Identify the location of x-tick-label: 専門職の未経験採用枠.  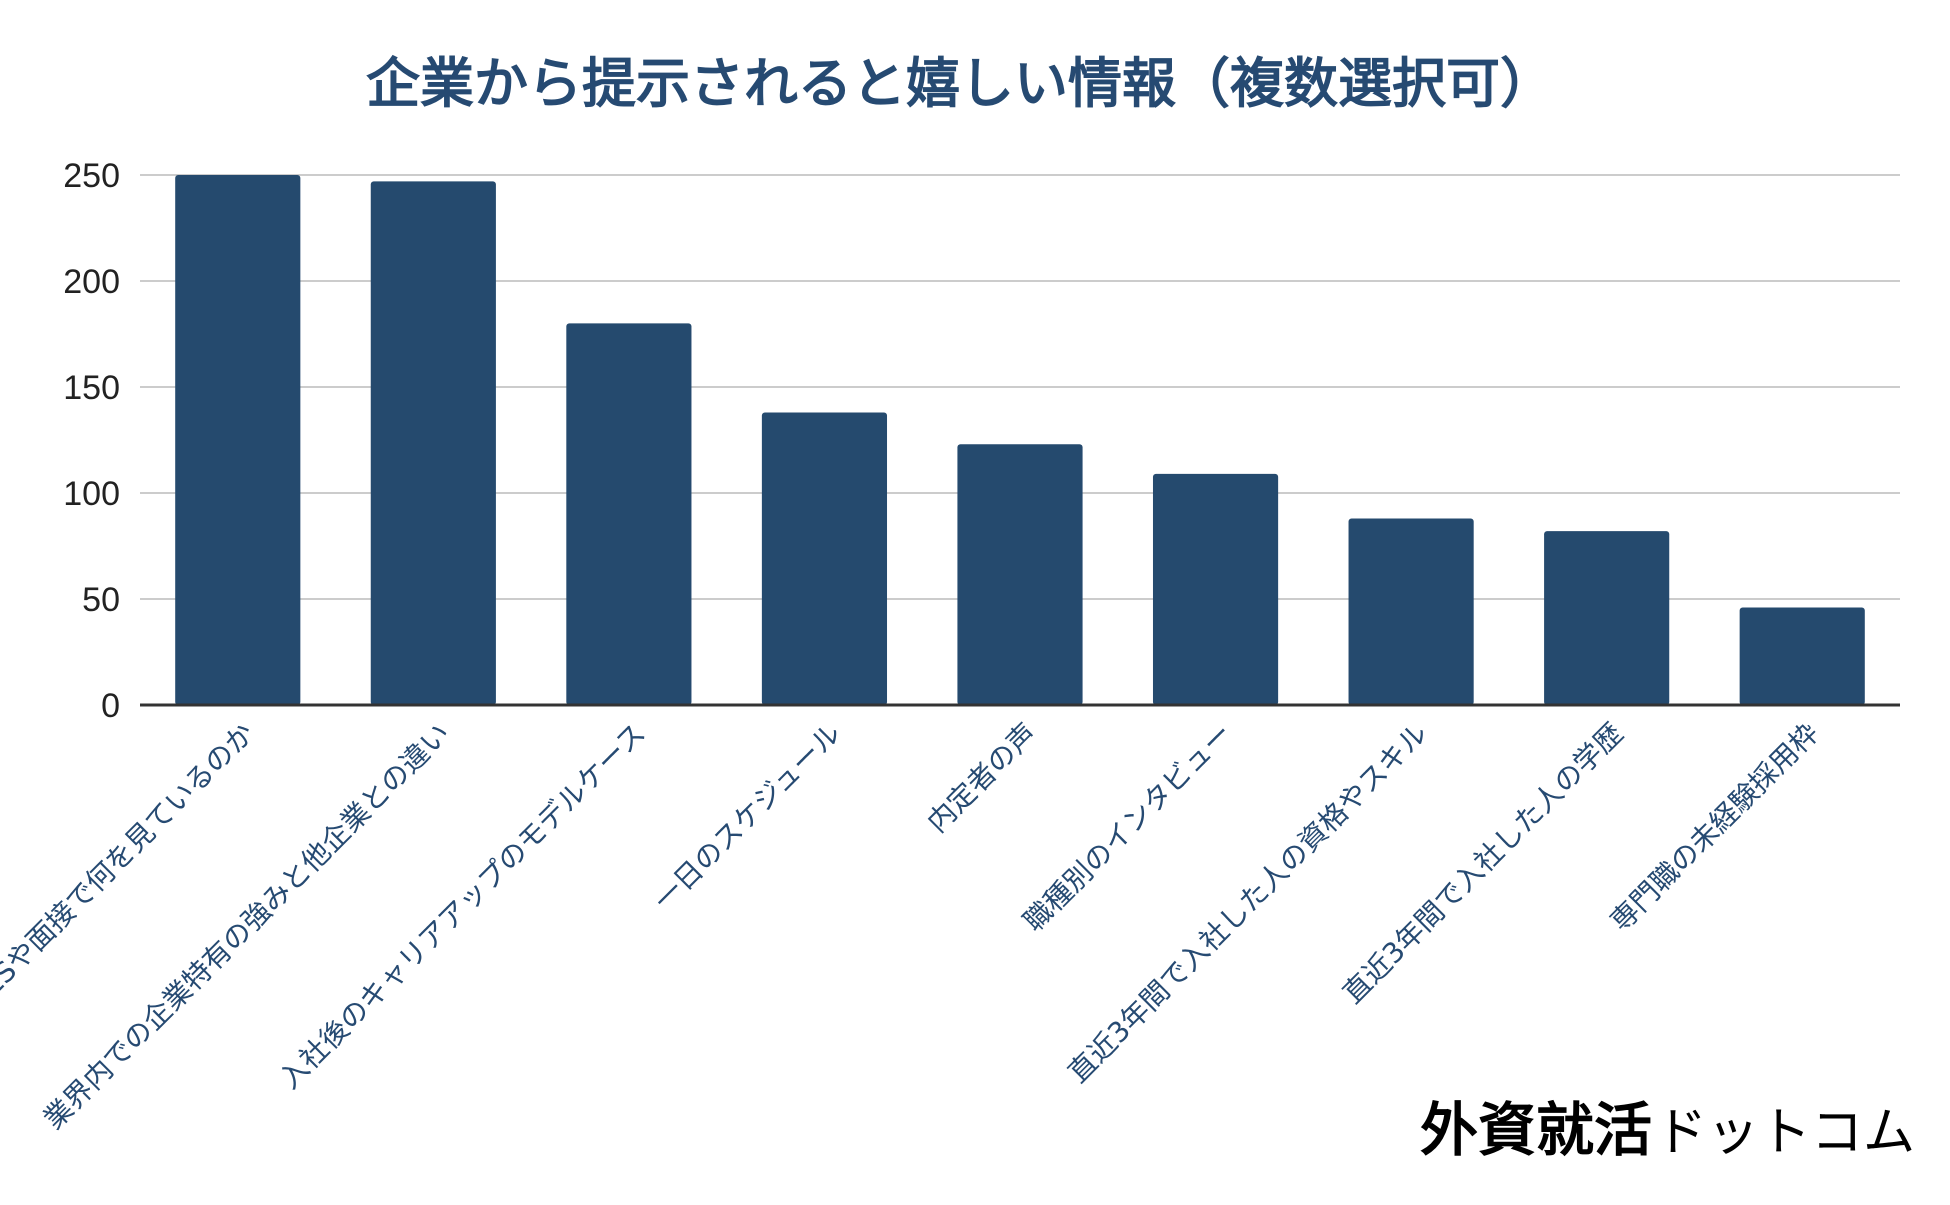
(1714, 827).